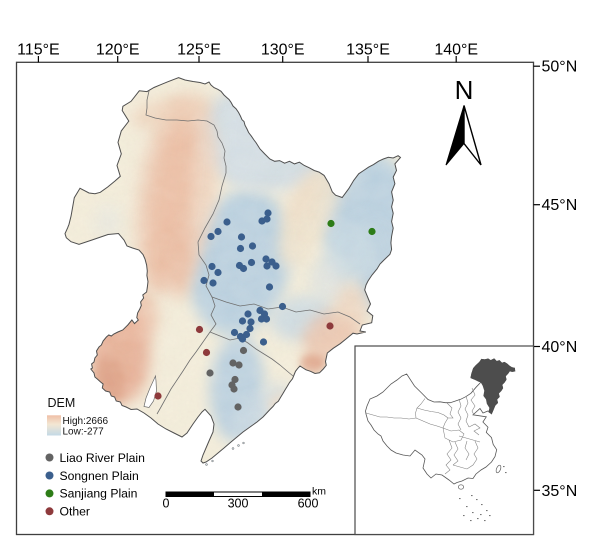 This screenshot has width=600, height=547. What do you see at coordinates (368, 50) in the screenshot?
I see `svg-text: 135°E` at bounding box center [368, 50].